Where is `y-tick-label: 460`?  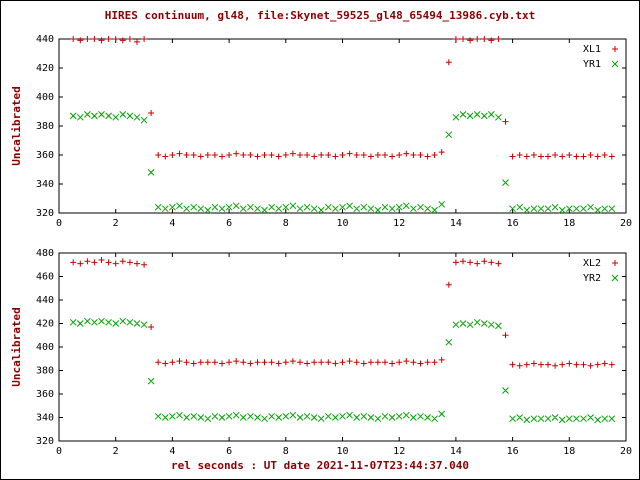
y-tick-label: 460 is located at coordinates (45, 277).